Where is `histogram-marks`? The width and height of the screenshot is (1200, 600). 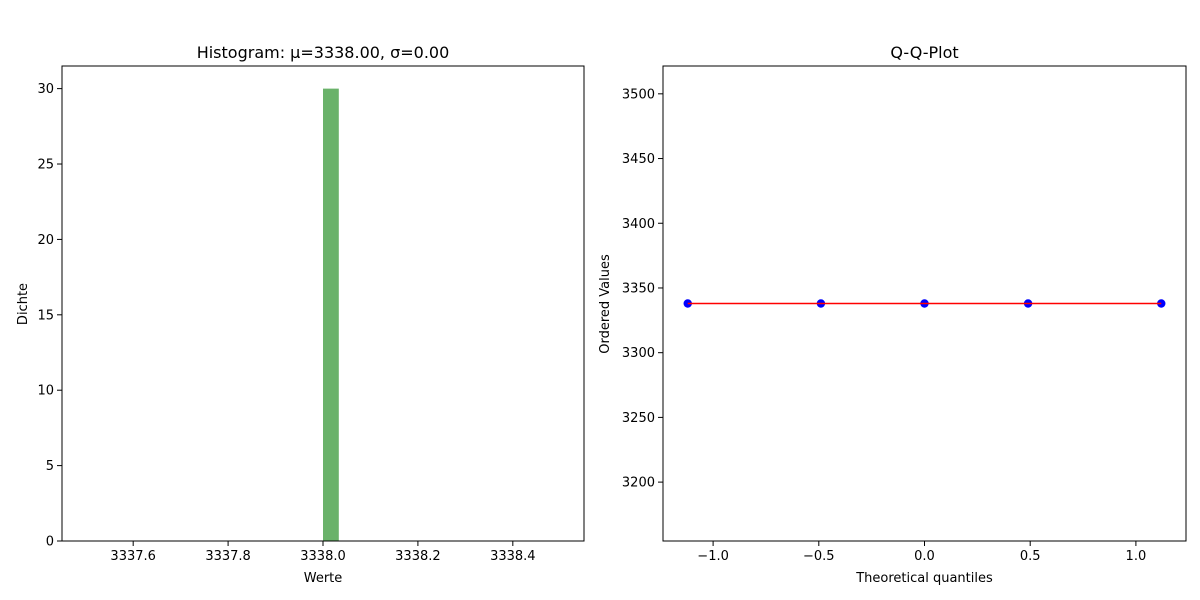
histogram-marks is located at coordinates (331, 314).